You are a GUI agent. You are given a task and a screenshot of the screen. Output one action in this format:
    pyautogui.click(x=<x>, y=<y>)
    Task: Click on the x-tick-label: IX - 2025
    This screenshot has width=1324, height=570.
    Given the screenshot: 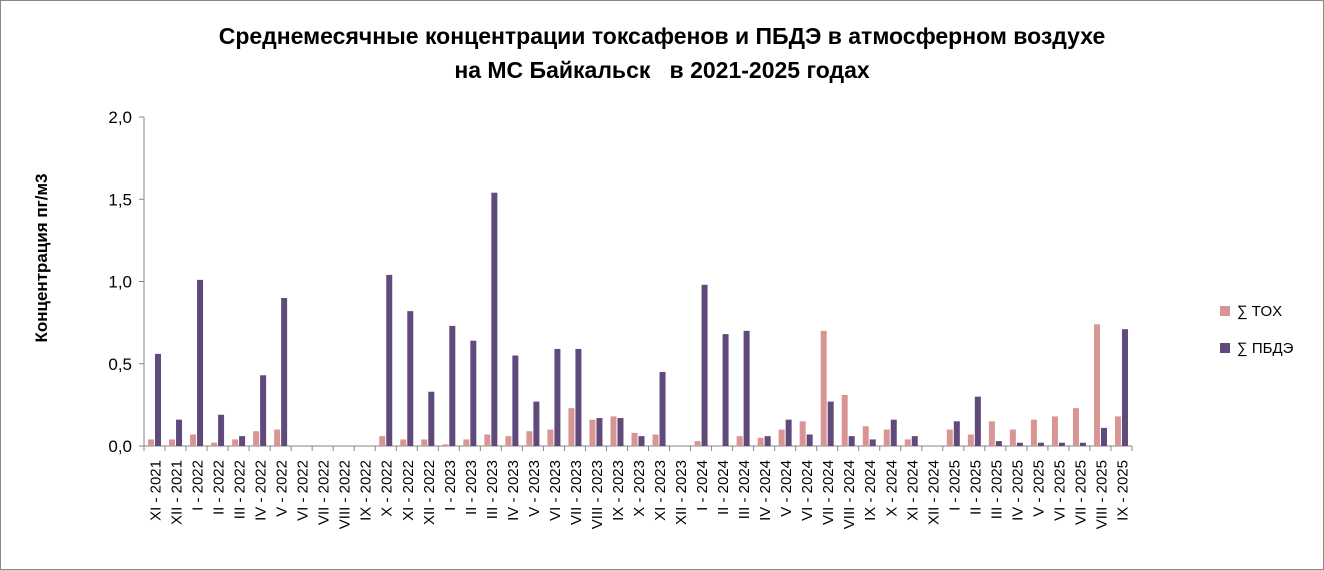 What is the action you would take?
    pyautogui.click(x=1122, y=490)
    